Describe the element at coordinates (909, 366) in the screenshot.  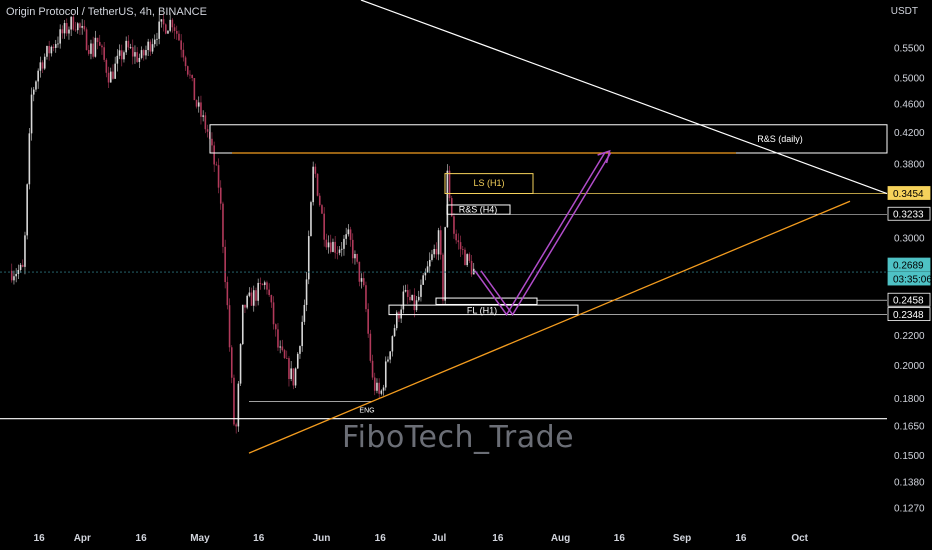
I see `price-tick-label: 0.2000` at that location.